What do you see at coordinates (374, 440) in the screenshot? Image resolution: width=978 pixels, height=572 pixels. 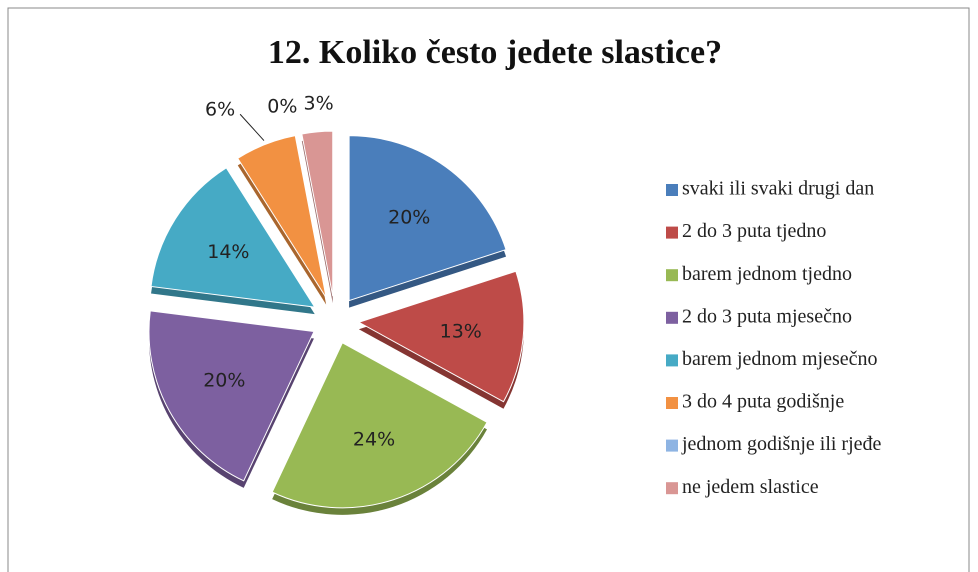 I see `data-label: 24%` at bounding box center [374, 440].